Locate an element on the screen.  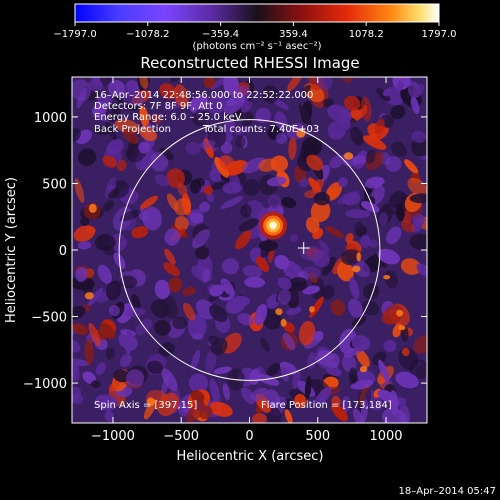
y-tick-label: −500 is located at coordinates (49, 318).